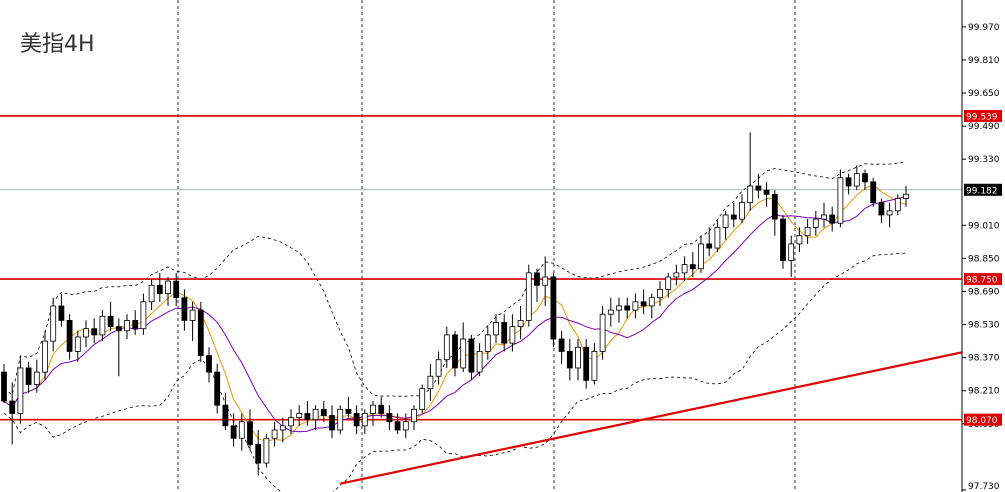  Describe the element at coordinates (984, 127) in the screenshot. I see `y-tick-label-3: 99.490` at that location.